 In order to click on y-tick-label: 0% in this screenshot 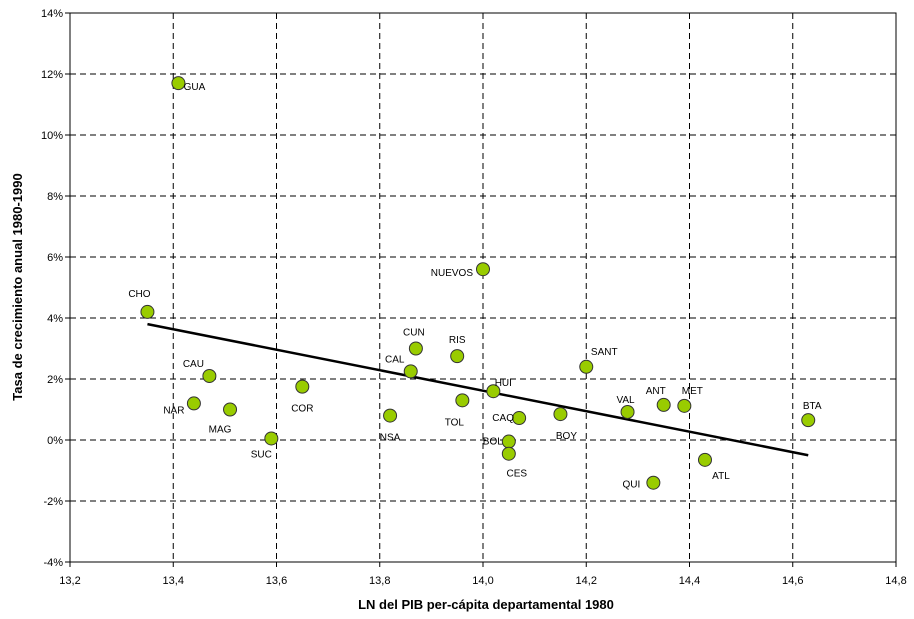, I will do `click(55, 441)`.